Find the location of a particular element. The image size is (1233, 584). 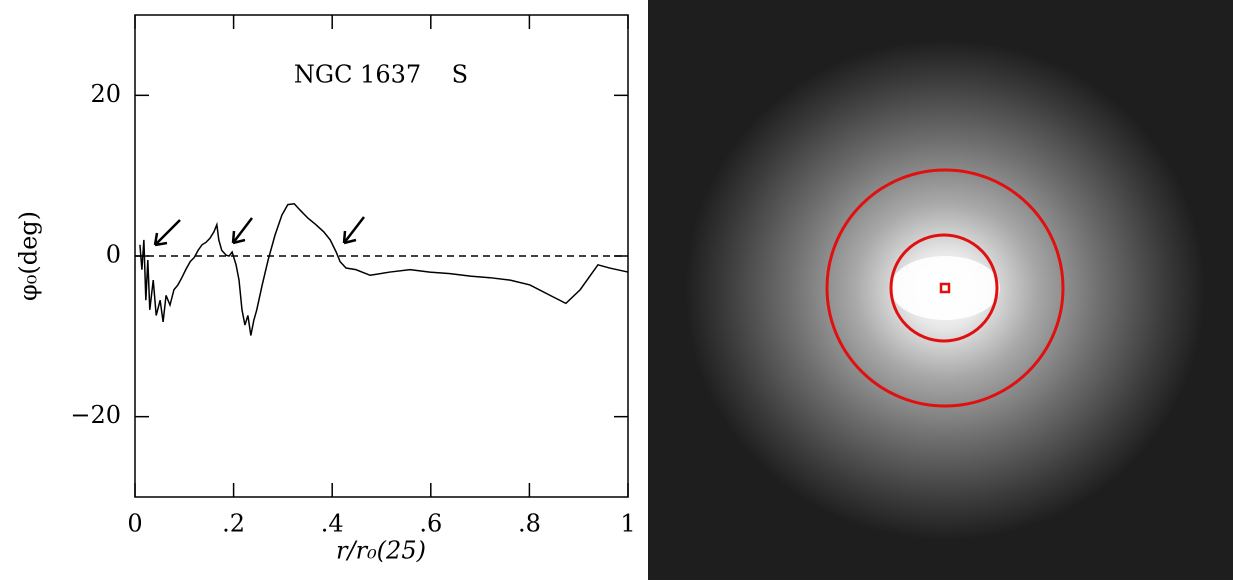

chart-title: NGC 1637 S is located at coordinates (381, 75).